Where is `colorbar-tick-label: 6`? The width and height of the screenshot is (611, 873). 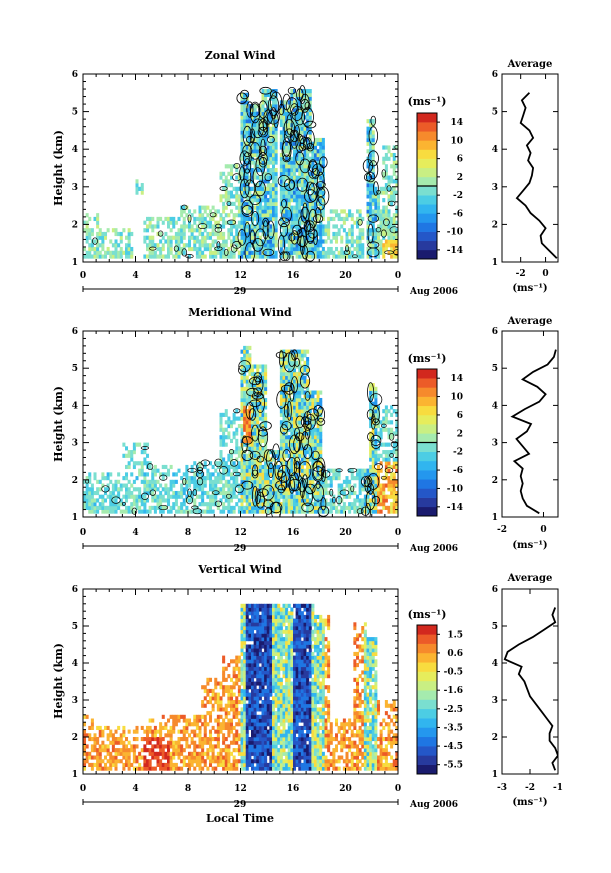 colorbar-tick-label: 6 is located at coordinates (460, 416).